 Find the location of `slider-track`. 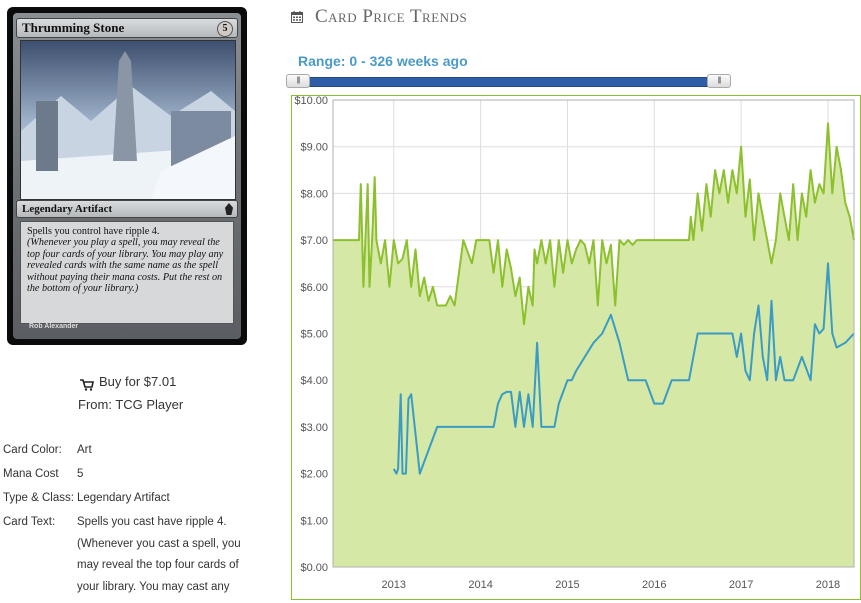

slider-track is located at coordinates (510, 82).